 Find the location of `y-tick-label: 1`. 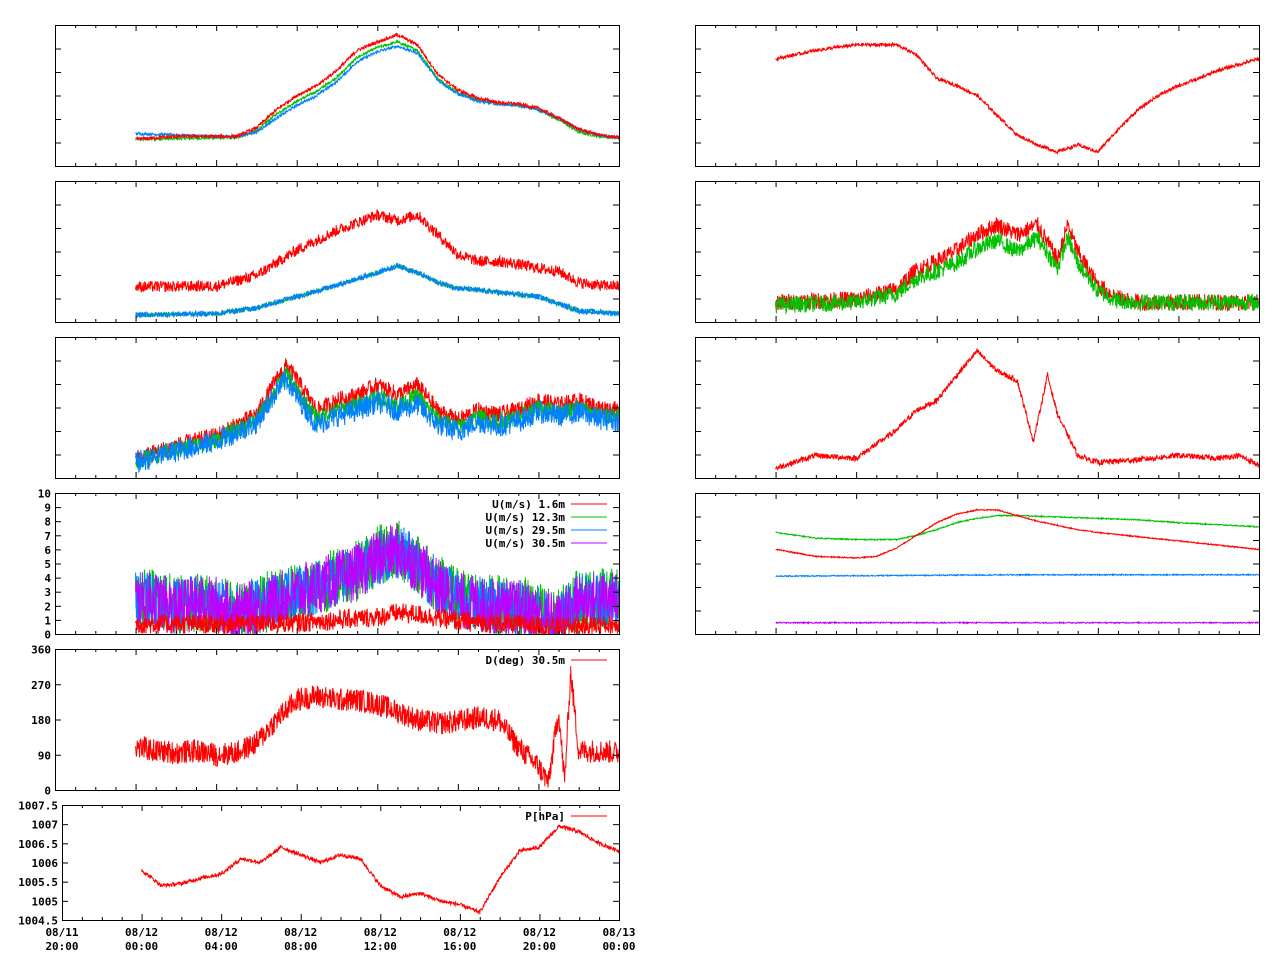

y-tick-label: 1 is located at coordinates (47, 620).